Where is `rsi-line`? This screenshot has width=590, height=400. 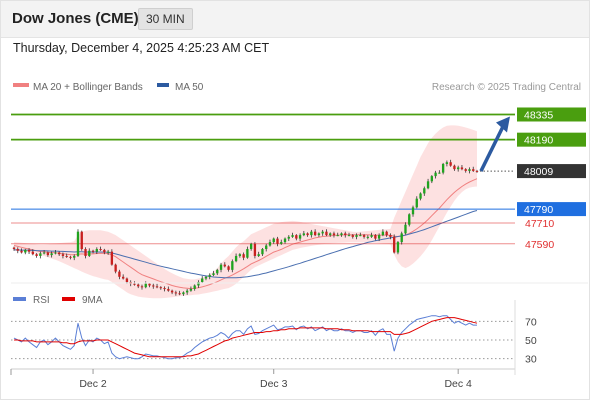 rsi-line is located at coordinates (245, 337).